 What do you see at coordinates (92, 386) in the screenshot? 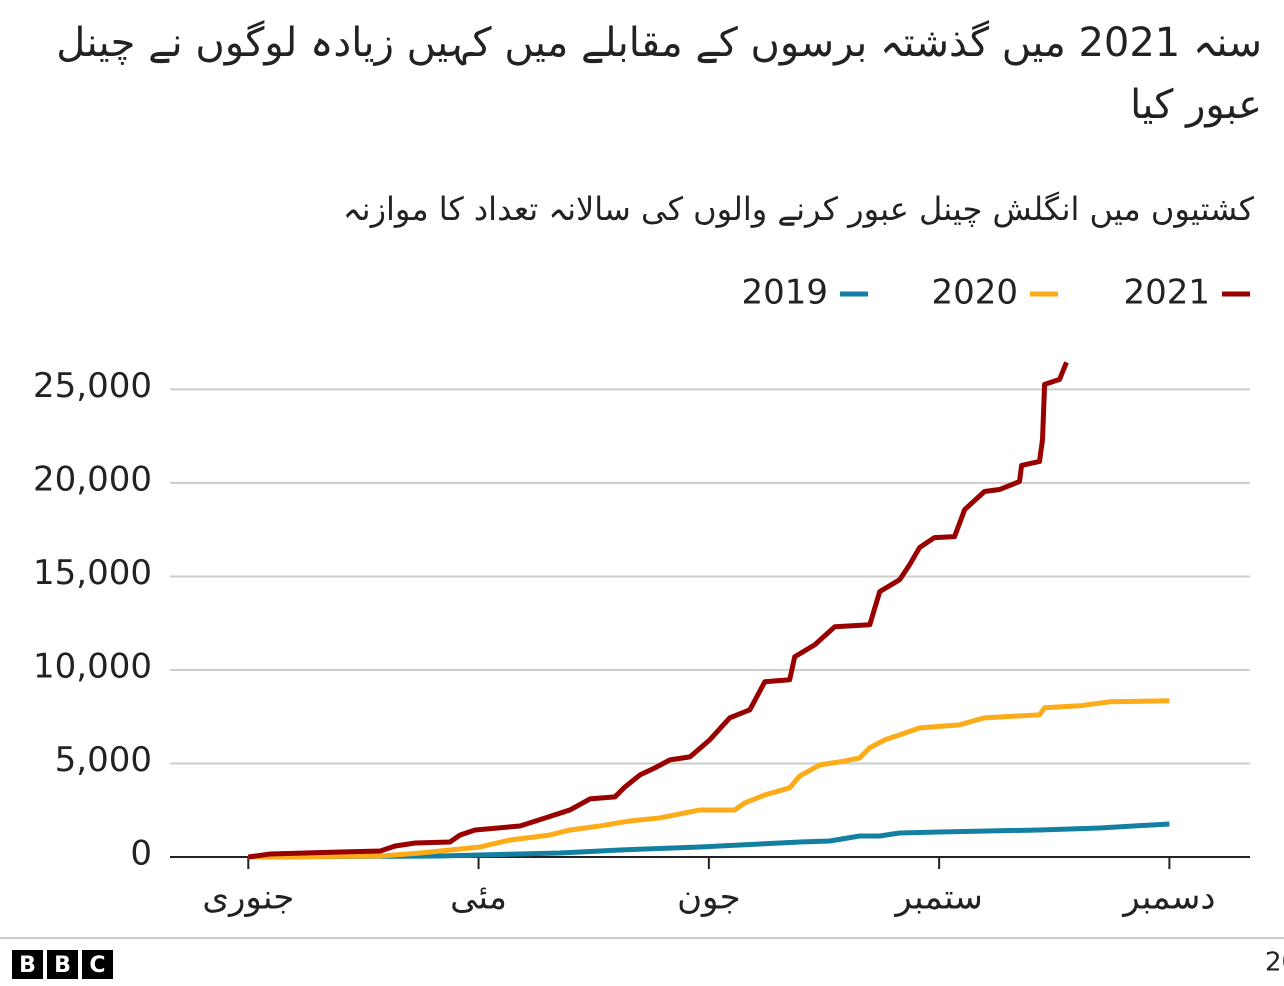
I see `y-tick-label: 25,000` at bounding box center [92, 386].